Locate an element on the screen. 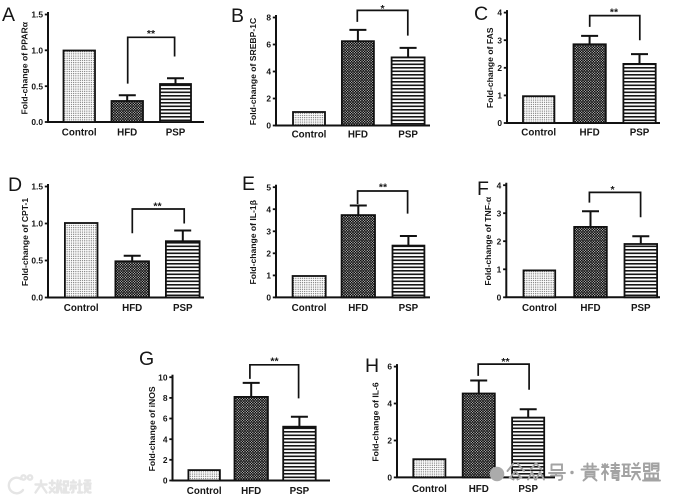  svg-text: Fold-change of CPT-1 is located at coordinates (25, 242).